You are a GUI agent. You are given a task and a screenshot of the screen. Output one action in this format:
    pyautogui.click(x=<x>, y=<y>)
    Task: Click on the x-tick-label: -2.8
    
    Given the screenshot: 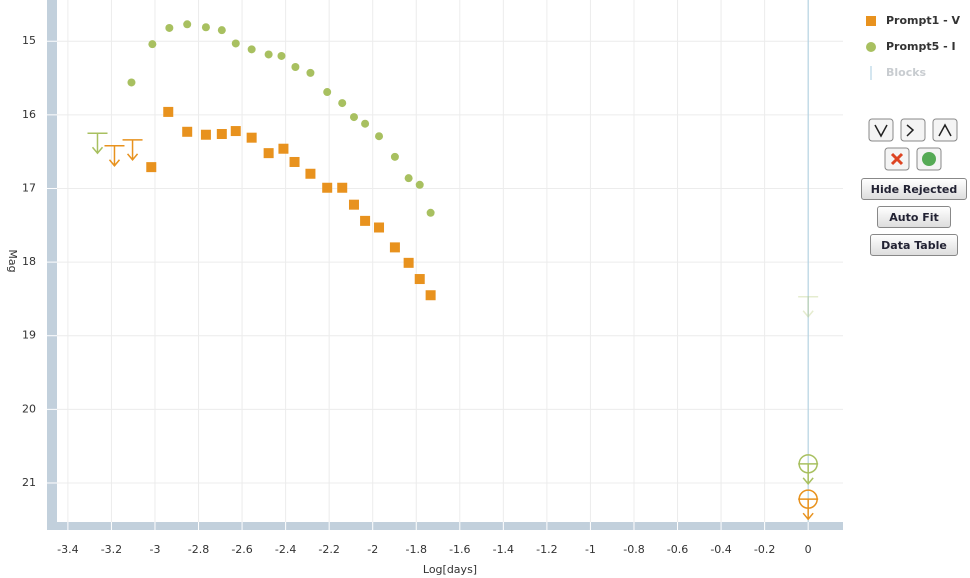 What is the action you would take?
    pyautogui.click(x=198, y=549)
    